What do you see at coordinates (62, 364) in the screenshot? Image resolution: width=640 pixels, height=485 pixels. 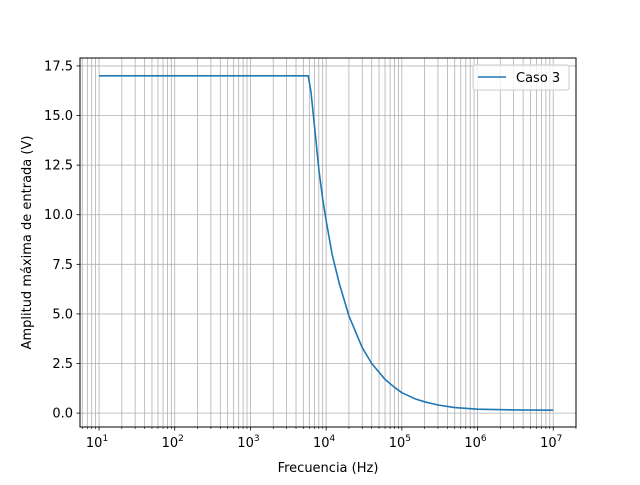 I see `y-tick-label: 2.5` at bounding box center [62, 364].